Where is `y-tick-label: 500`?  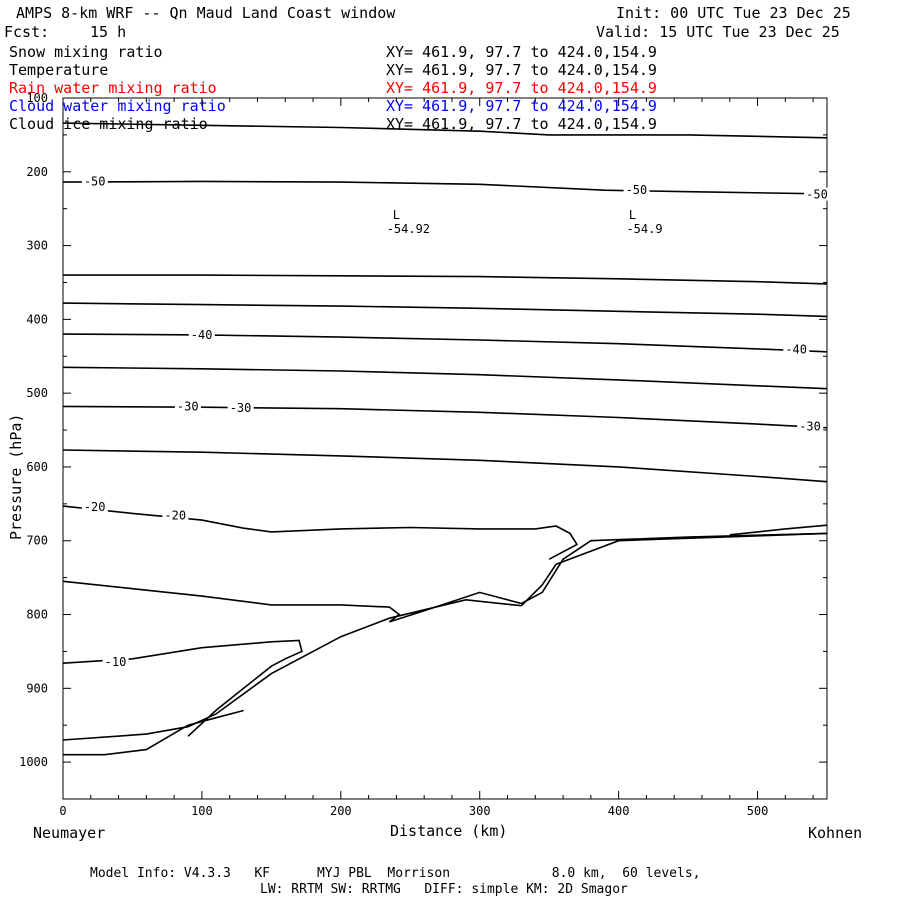
y-tick-label: 500 is located at coordinates (37, 393).